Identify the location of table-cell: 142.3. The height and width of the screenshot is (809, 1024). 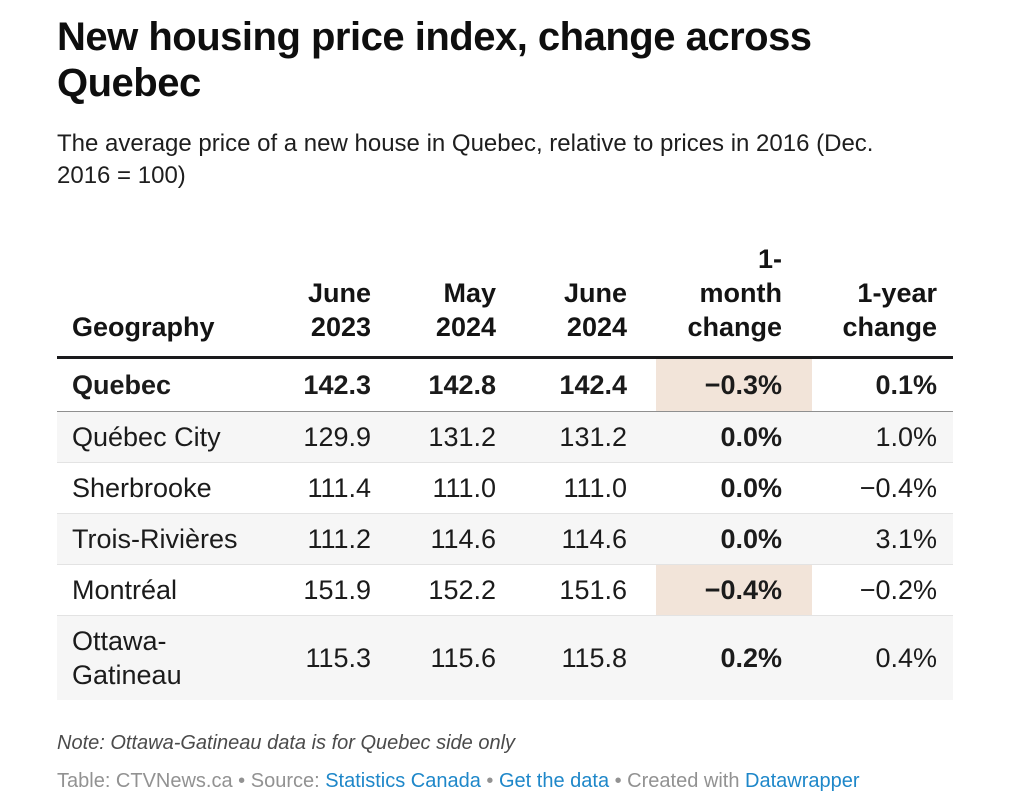
(319, 384).